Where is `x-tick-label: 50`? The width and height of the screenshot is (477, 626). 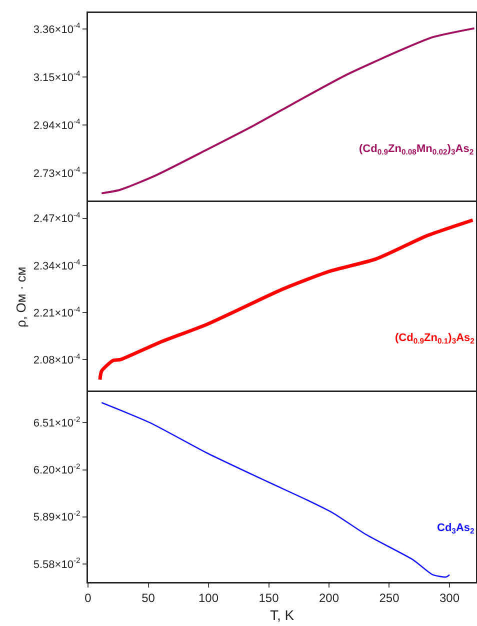 x-tick-label: 50 is located at coordinates (149, 597).